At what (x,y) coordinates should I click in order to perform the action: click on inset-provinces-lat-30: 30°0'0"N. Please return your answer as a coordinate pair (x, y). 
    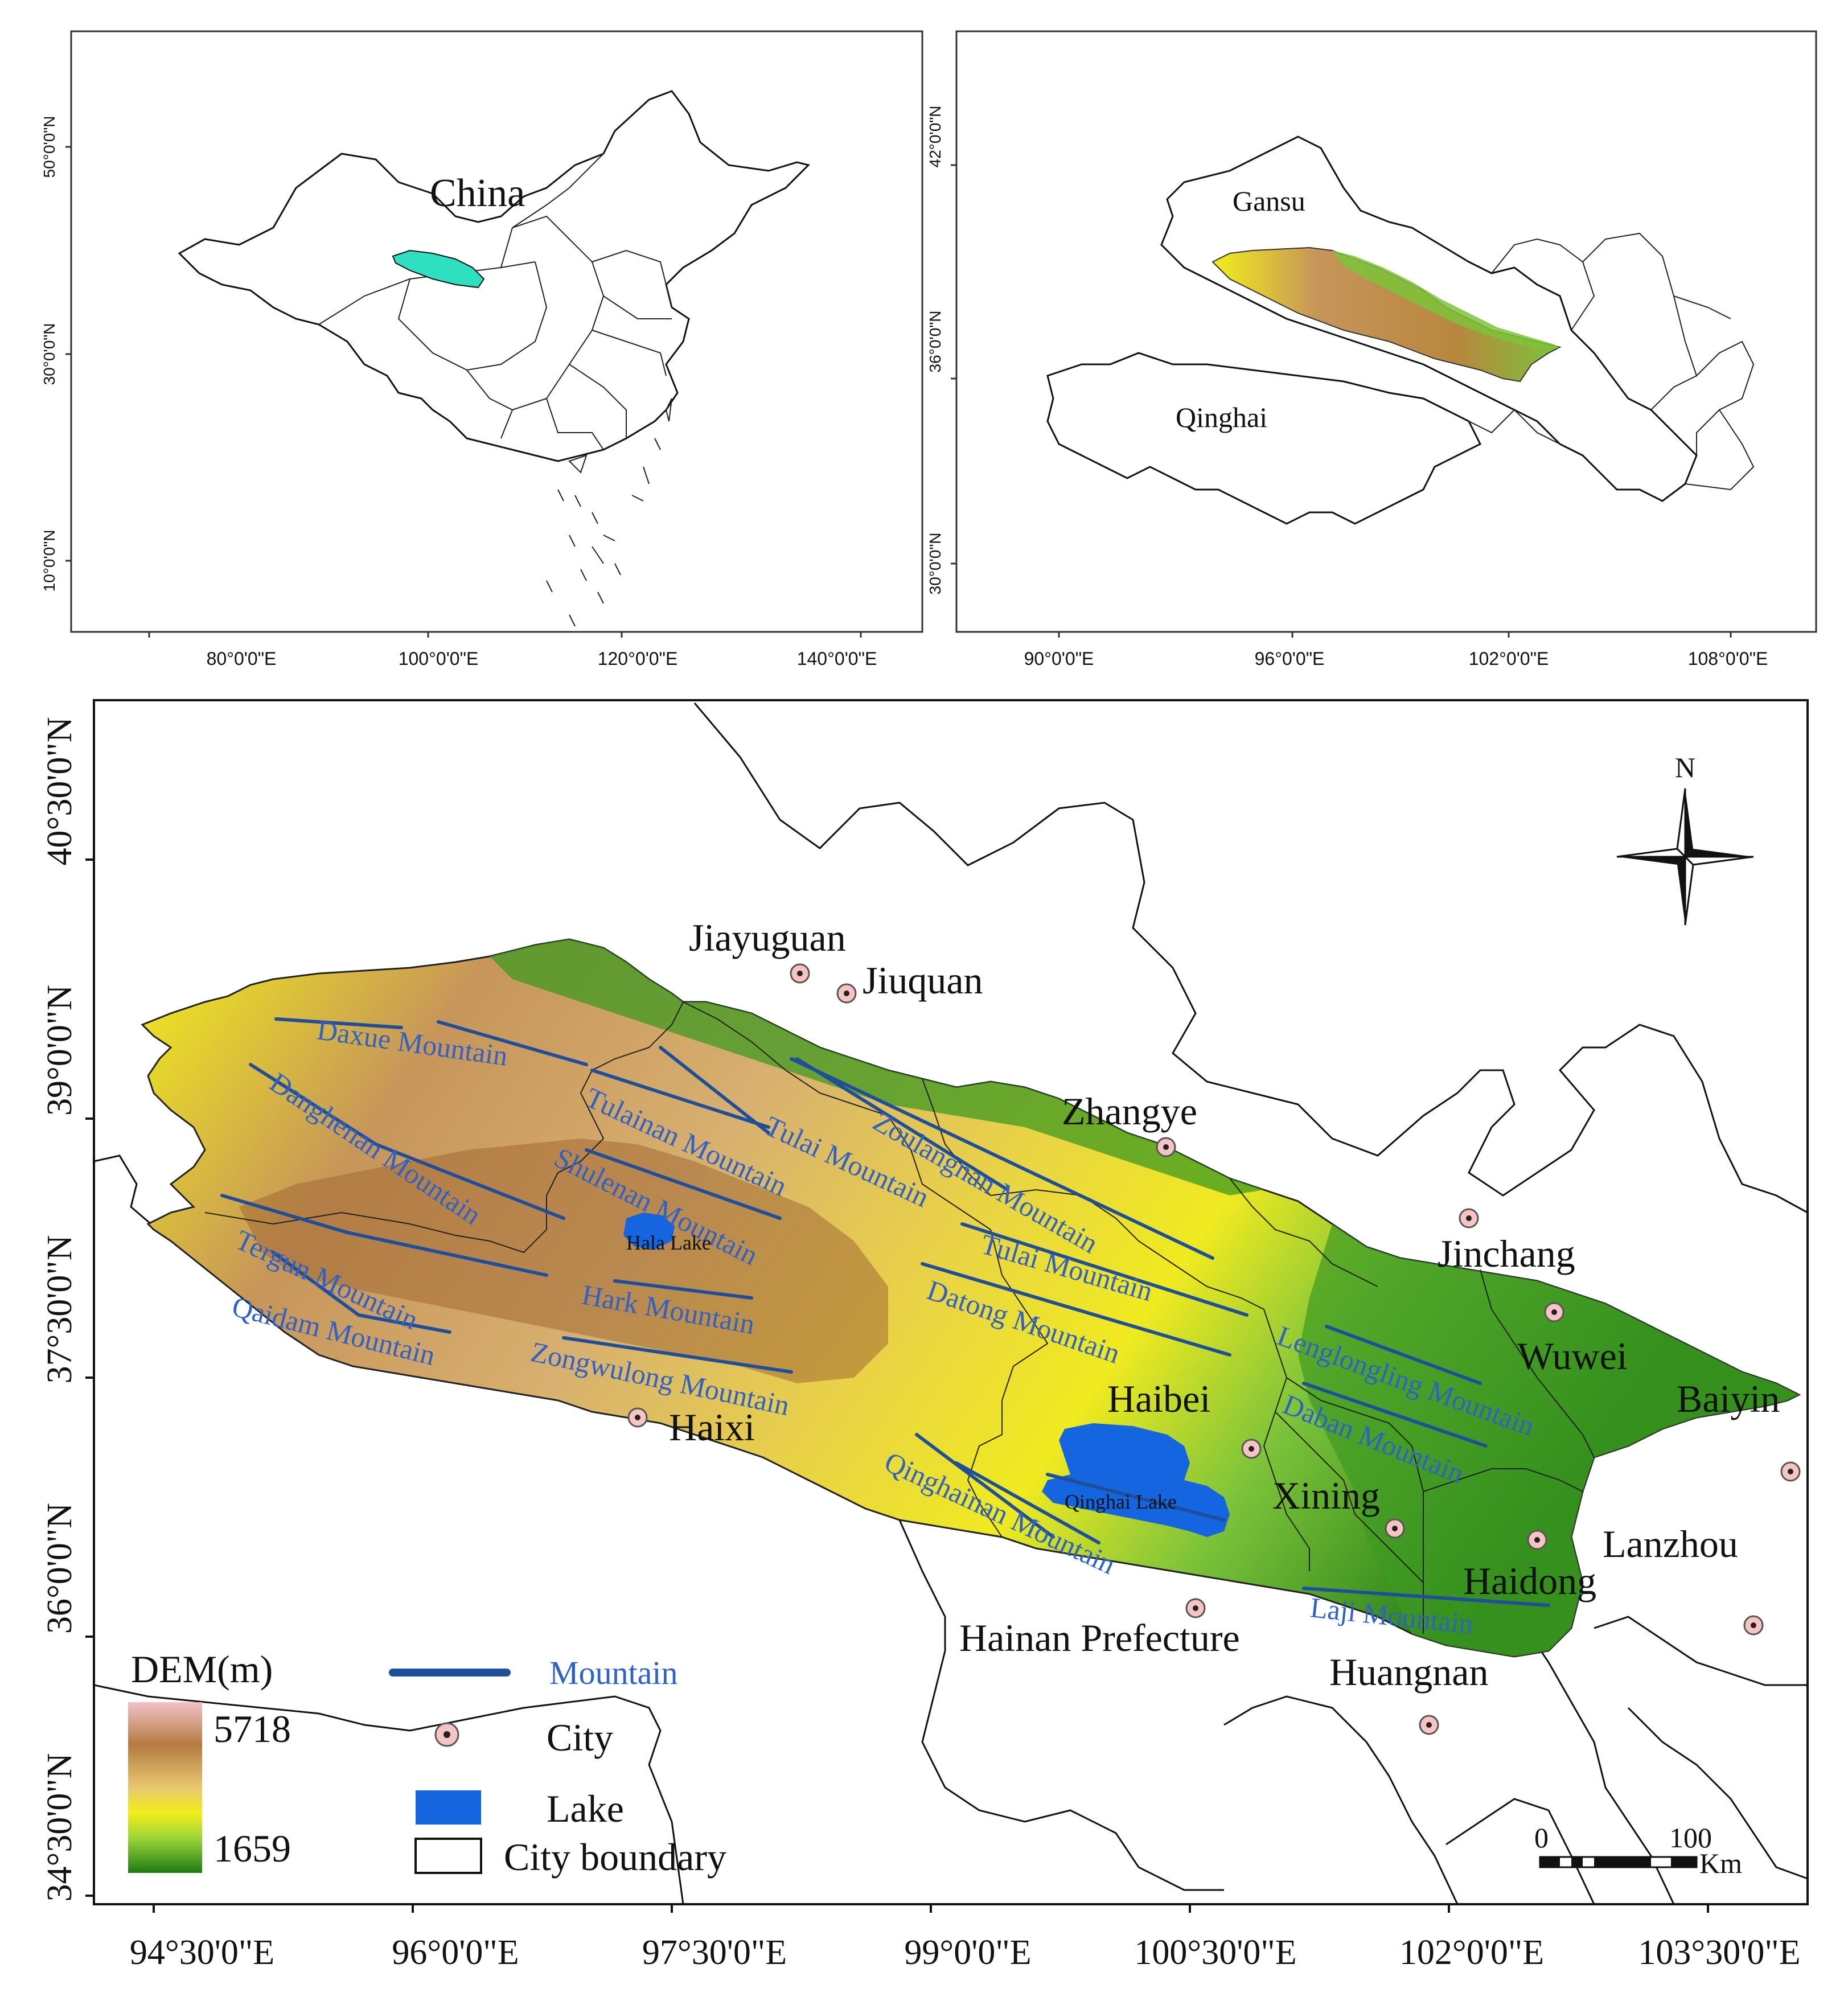
    Looking at the image, I should click on (935, 564).